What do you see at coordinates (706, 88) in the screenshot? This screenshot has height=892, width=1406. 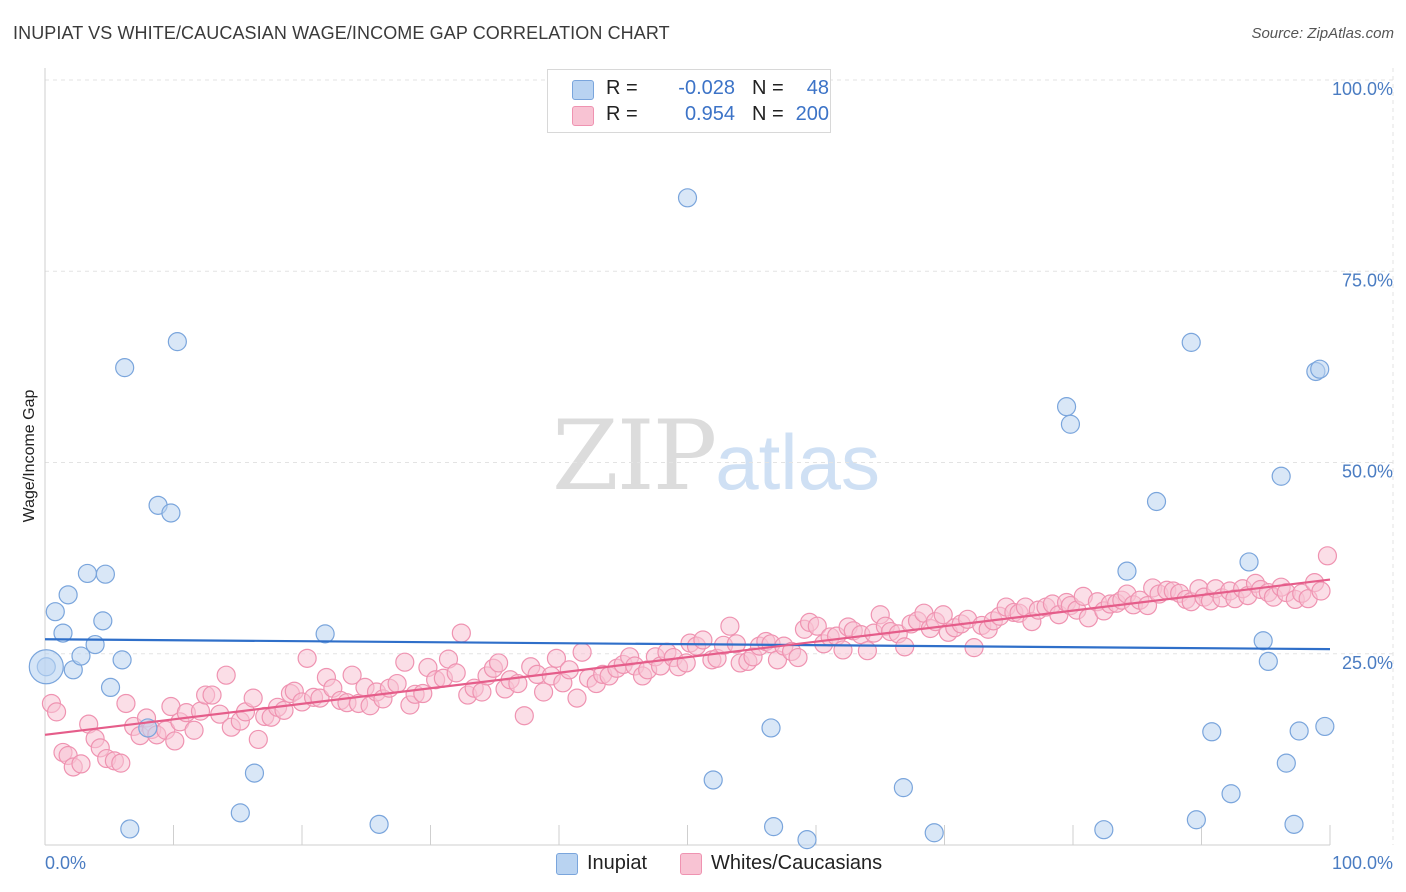 I see `legend-r-value: -0.028` at bounding box center [706, 88].